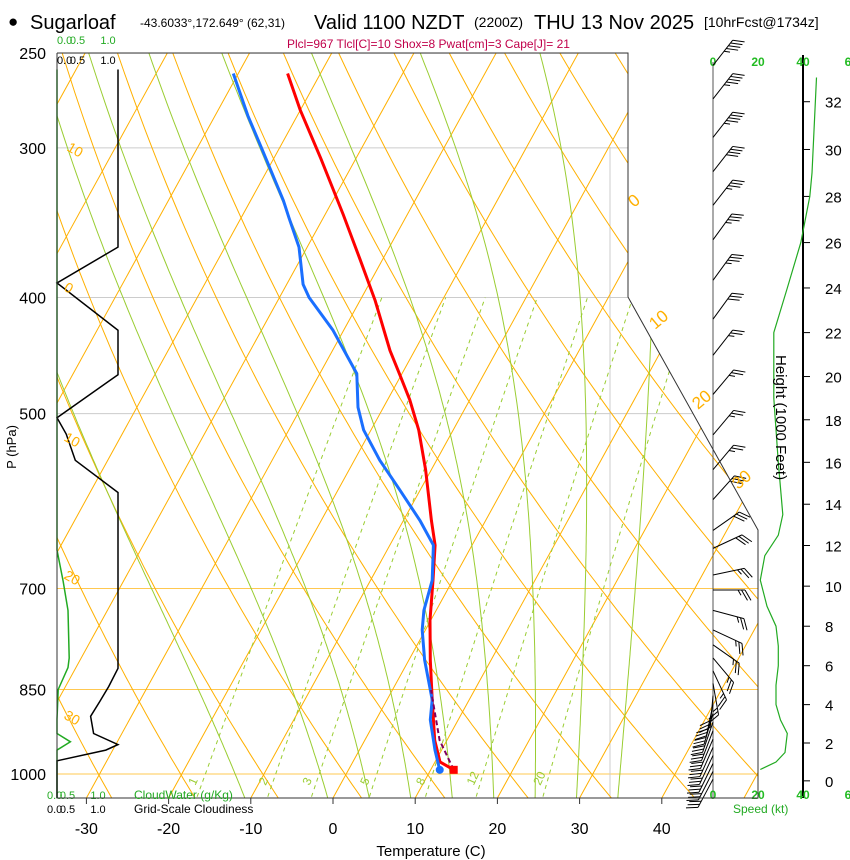 The height and width of the screenshot is (860, 850). Describe the element at coordinates (107, 61) in the screenshot. I see `cloudiness-scale-label: 1.0` at that location.